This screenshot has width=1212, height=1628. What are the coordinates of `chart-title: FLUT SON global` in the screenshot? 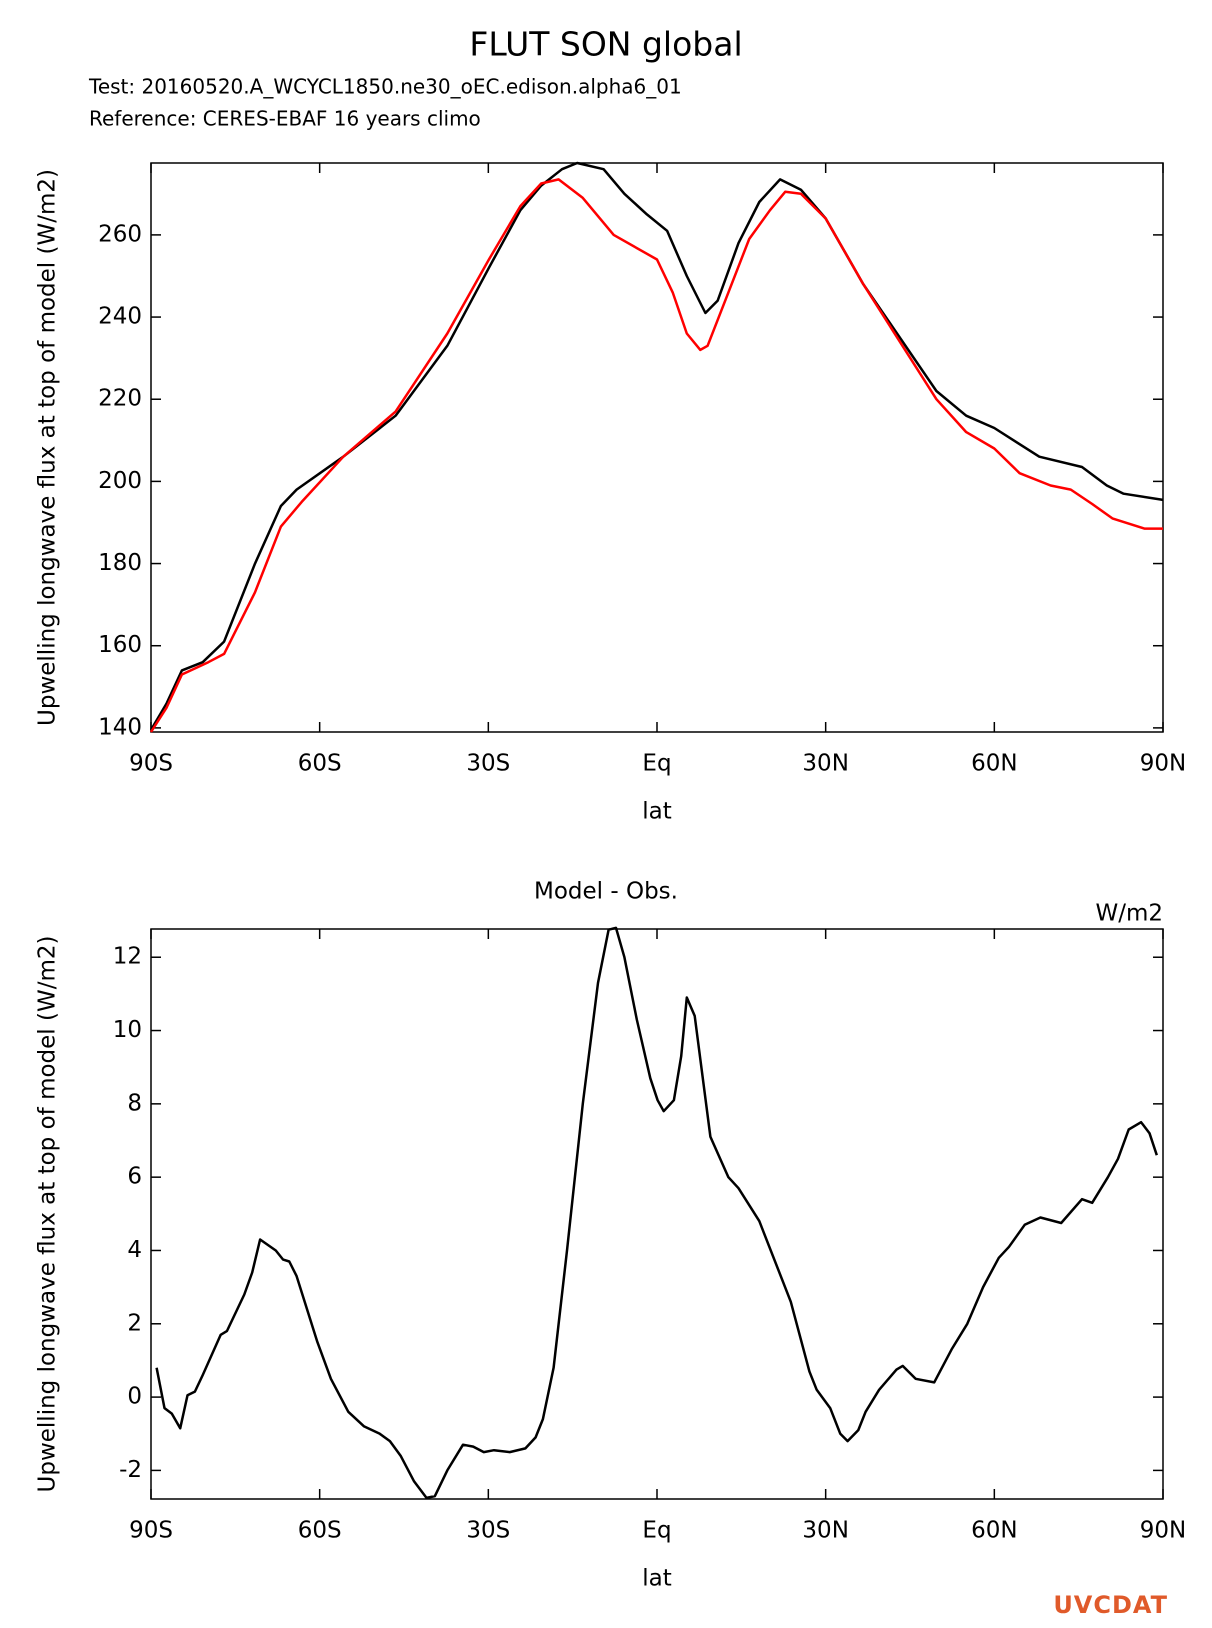 It's located at (605, 44).